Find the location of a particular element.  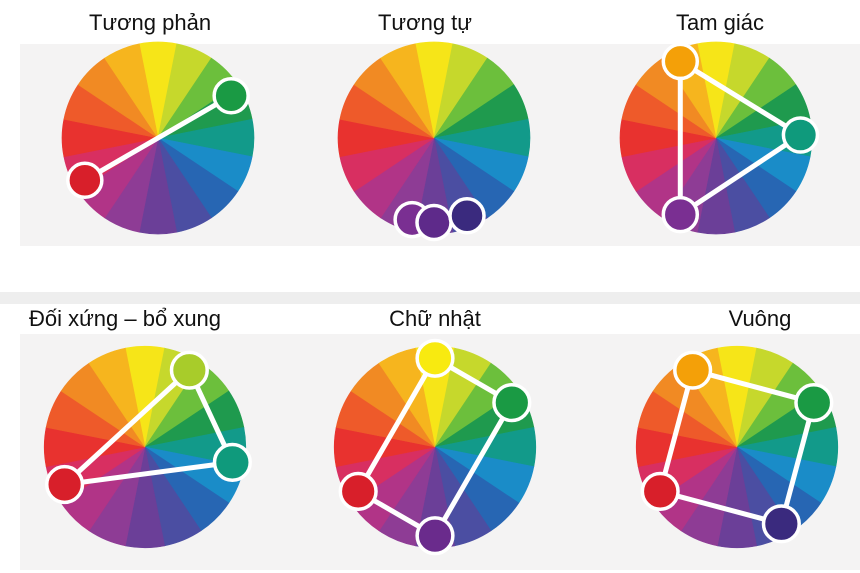

color-wheel-analogous is located at coordinates (434, 141).